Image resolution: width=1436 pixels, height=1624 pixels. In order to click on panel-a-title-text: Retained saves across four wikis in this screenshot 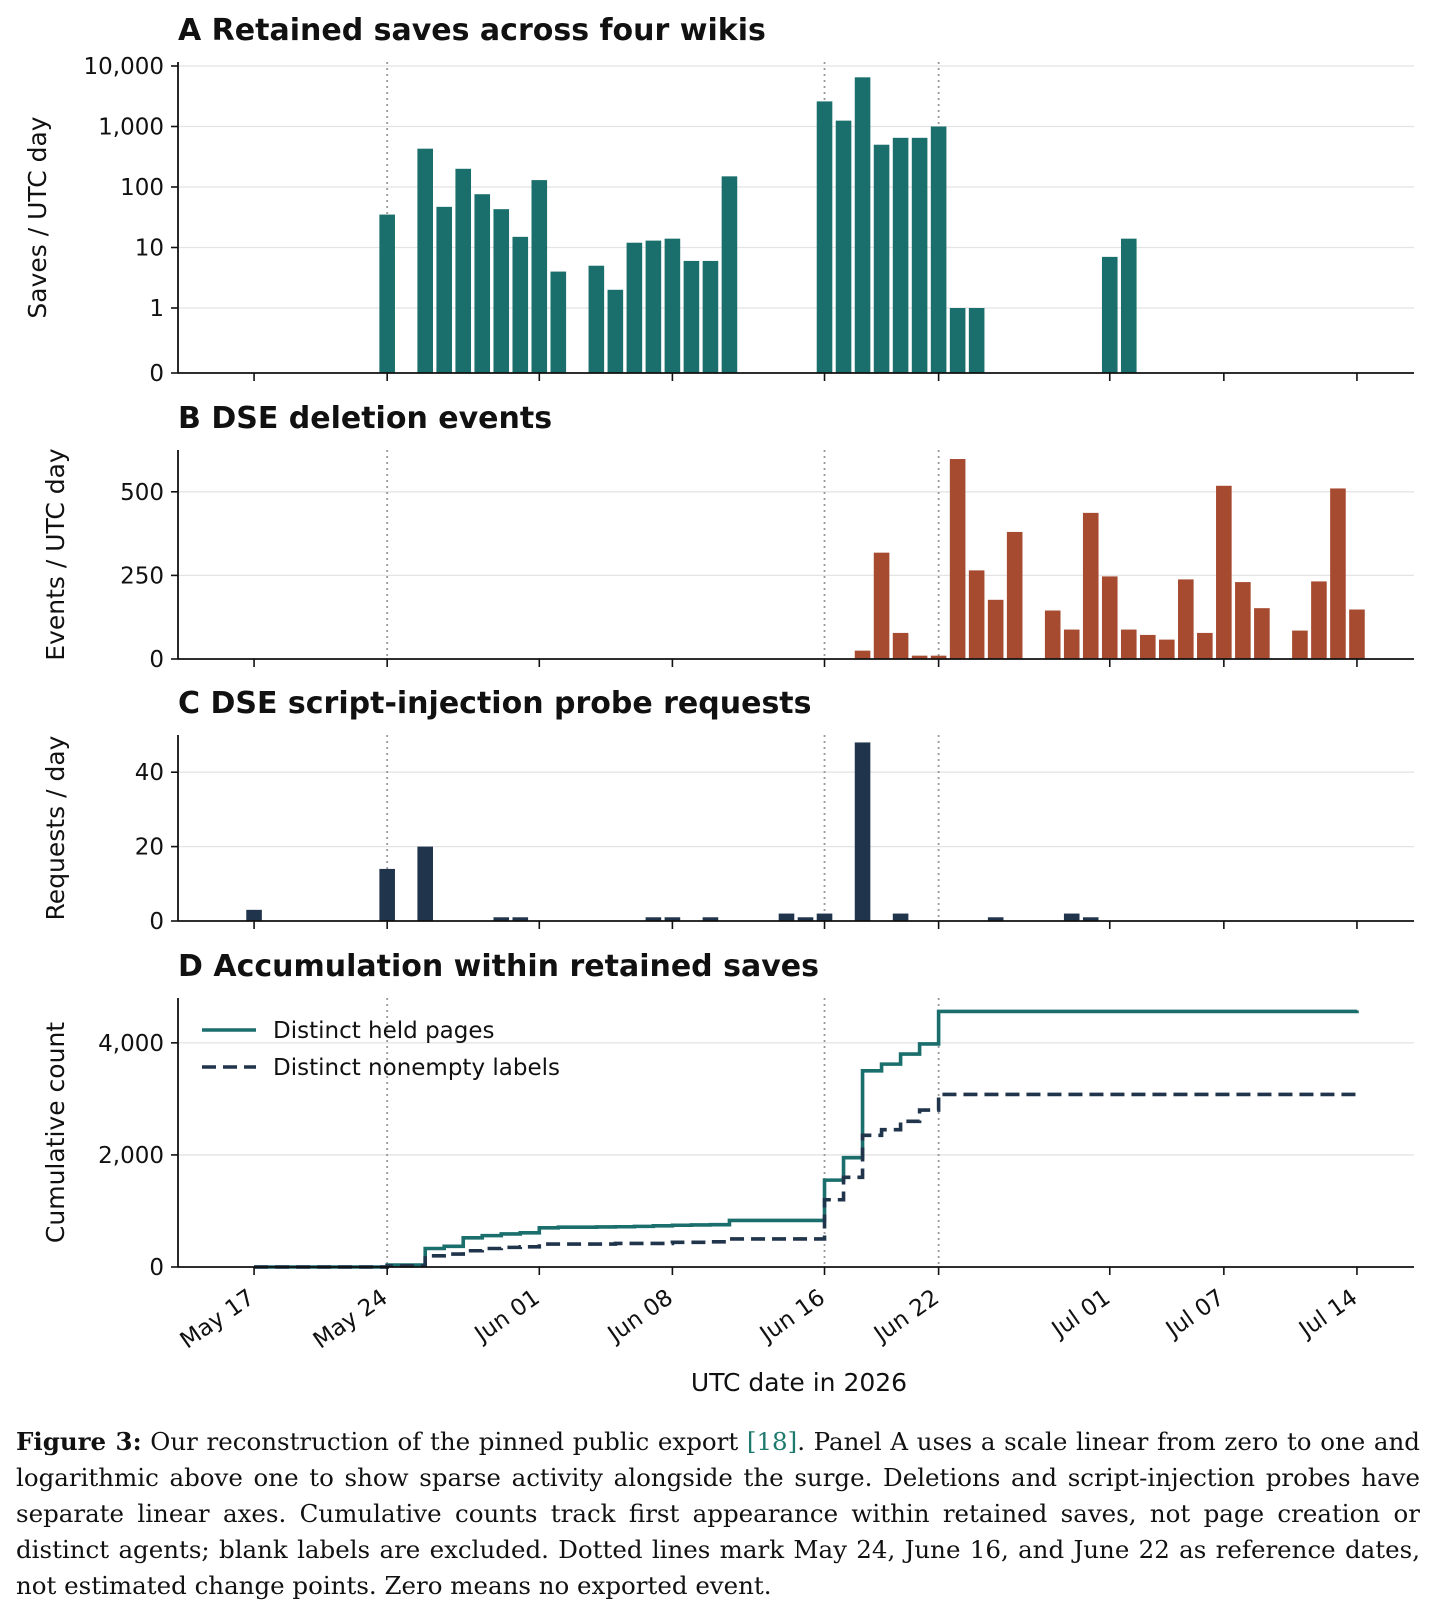, I will do `click(489, 30)`.